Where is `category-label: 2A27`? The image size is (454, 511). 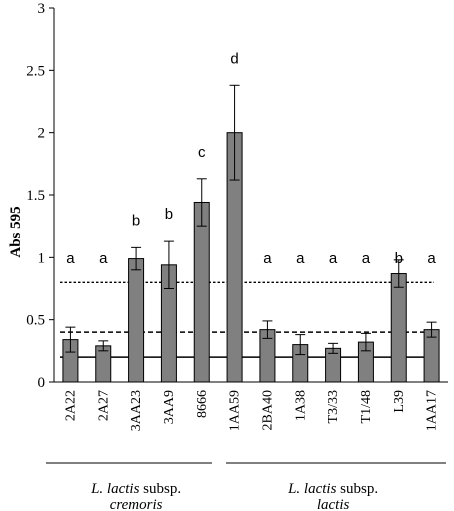
category-label: 2A27 is located at coordinates (103, 405).